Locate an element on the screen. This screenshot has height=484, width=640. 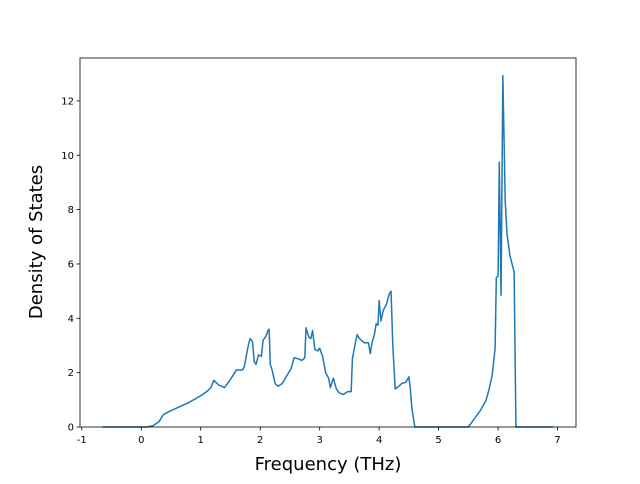
y-axis-label: Density of States is located at coordinates (36, 242).